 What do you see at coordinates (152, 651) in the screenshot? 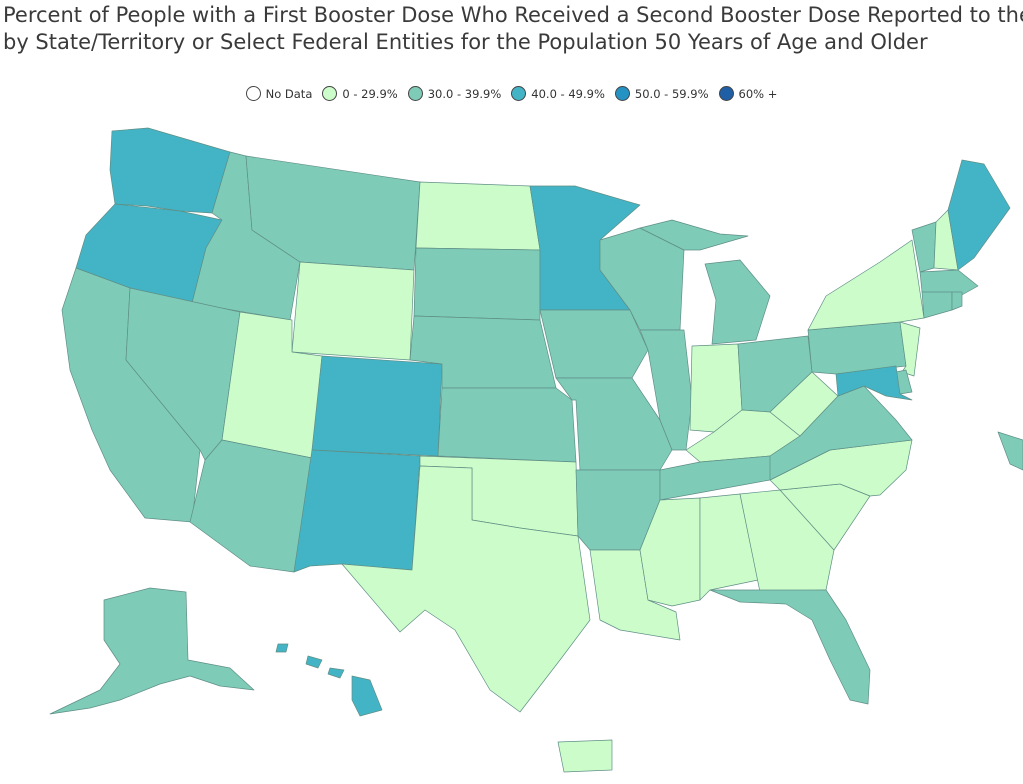
I see `state-alaska` at bounding box center [152, 651].